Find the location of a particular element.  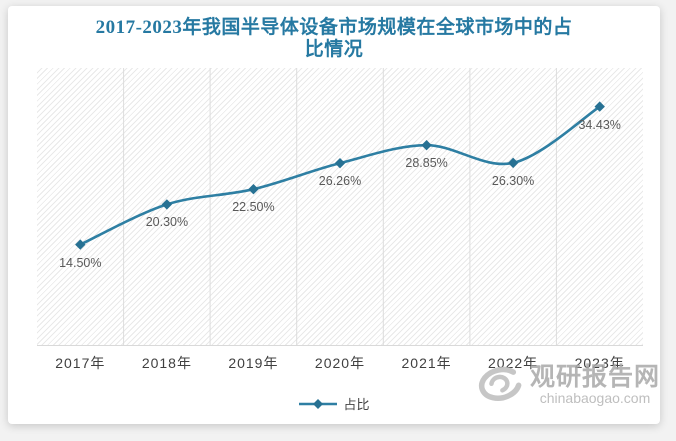

watermark-text: 观研报告网 chinabaogao.com is located at coordinates (595, 385).